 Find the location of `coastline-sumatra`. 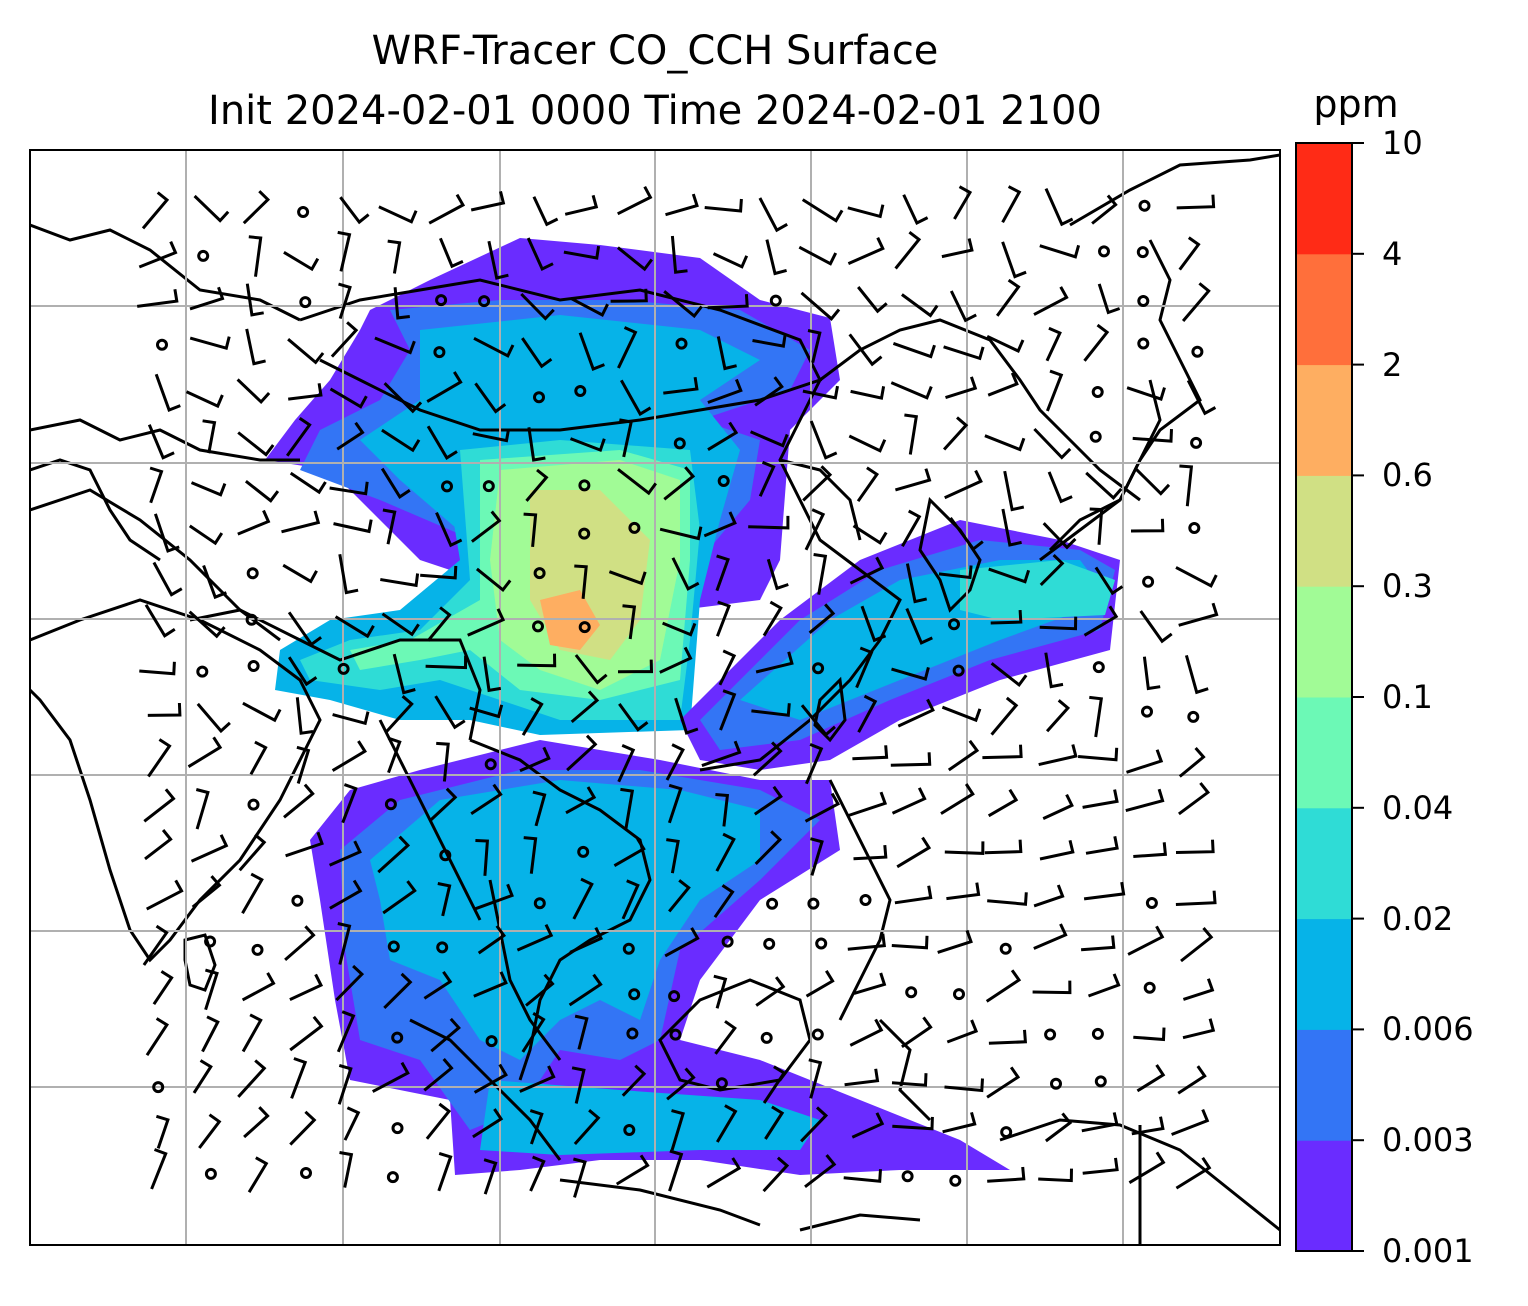

coastline-sumatra is located at coordinates (485, 1089).